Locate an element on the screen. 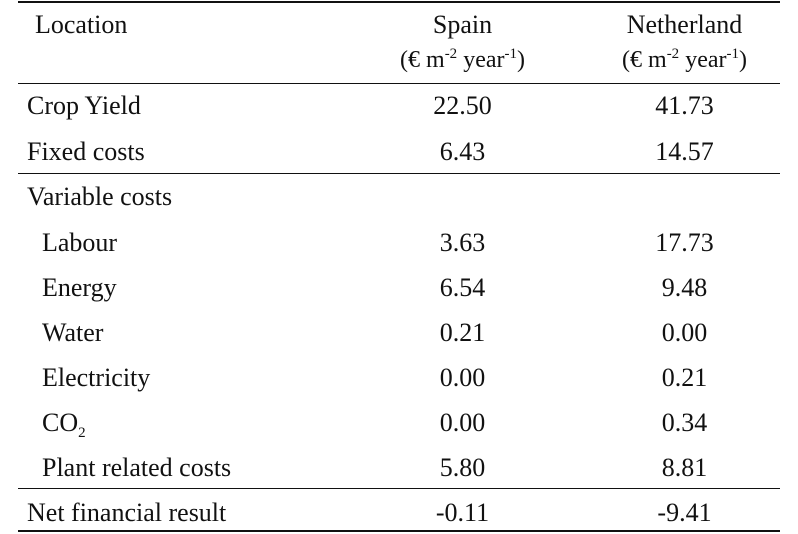  cell-spain-labour: 3.63 is located at coordinates (462, 242).